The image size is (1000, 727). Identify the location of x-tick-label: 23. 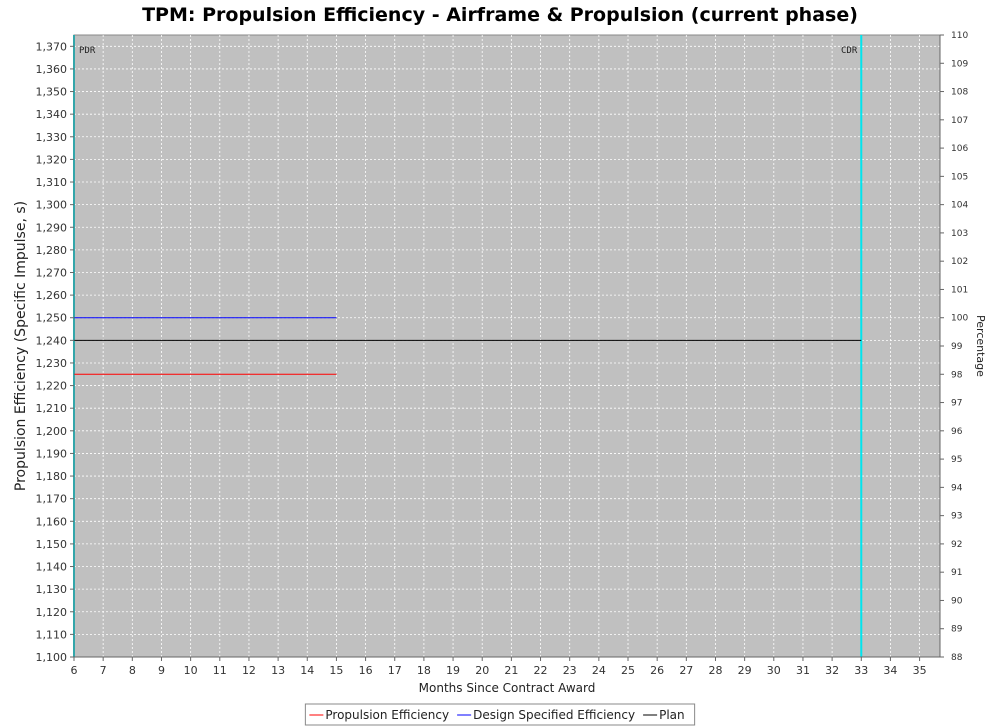
(570, 670).